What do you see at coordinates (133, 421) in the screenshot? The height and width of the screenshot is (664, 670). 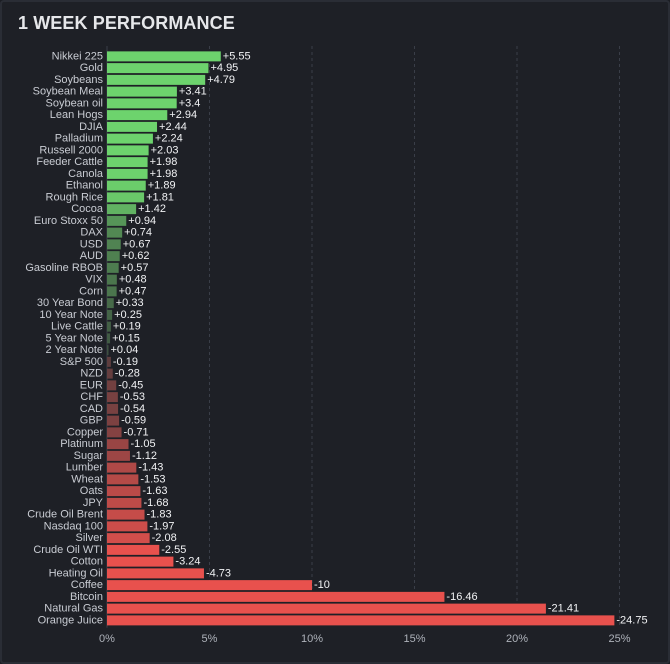 I see `value-label: -0.59` at bounding box center [133, 421].